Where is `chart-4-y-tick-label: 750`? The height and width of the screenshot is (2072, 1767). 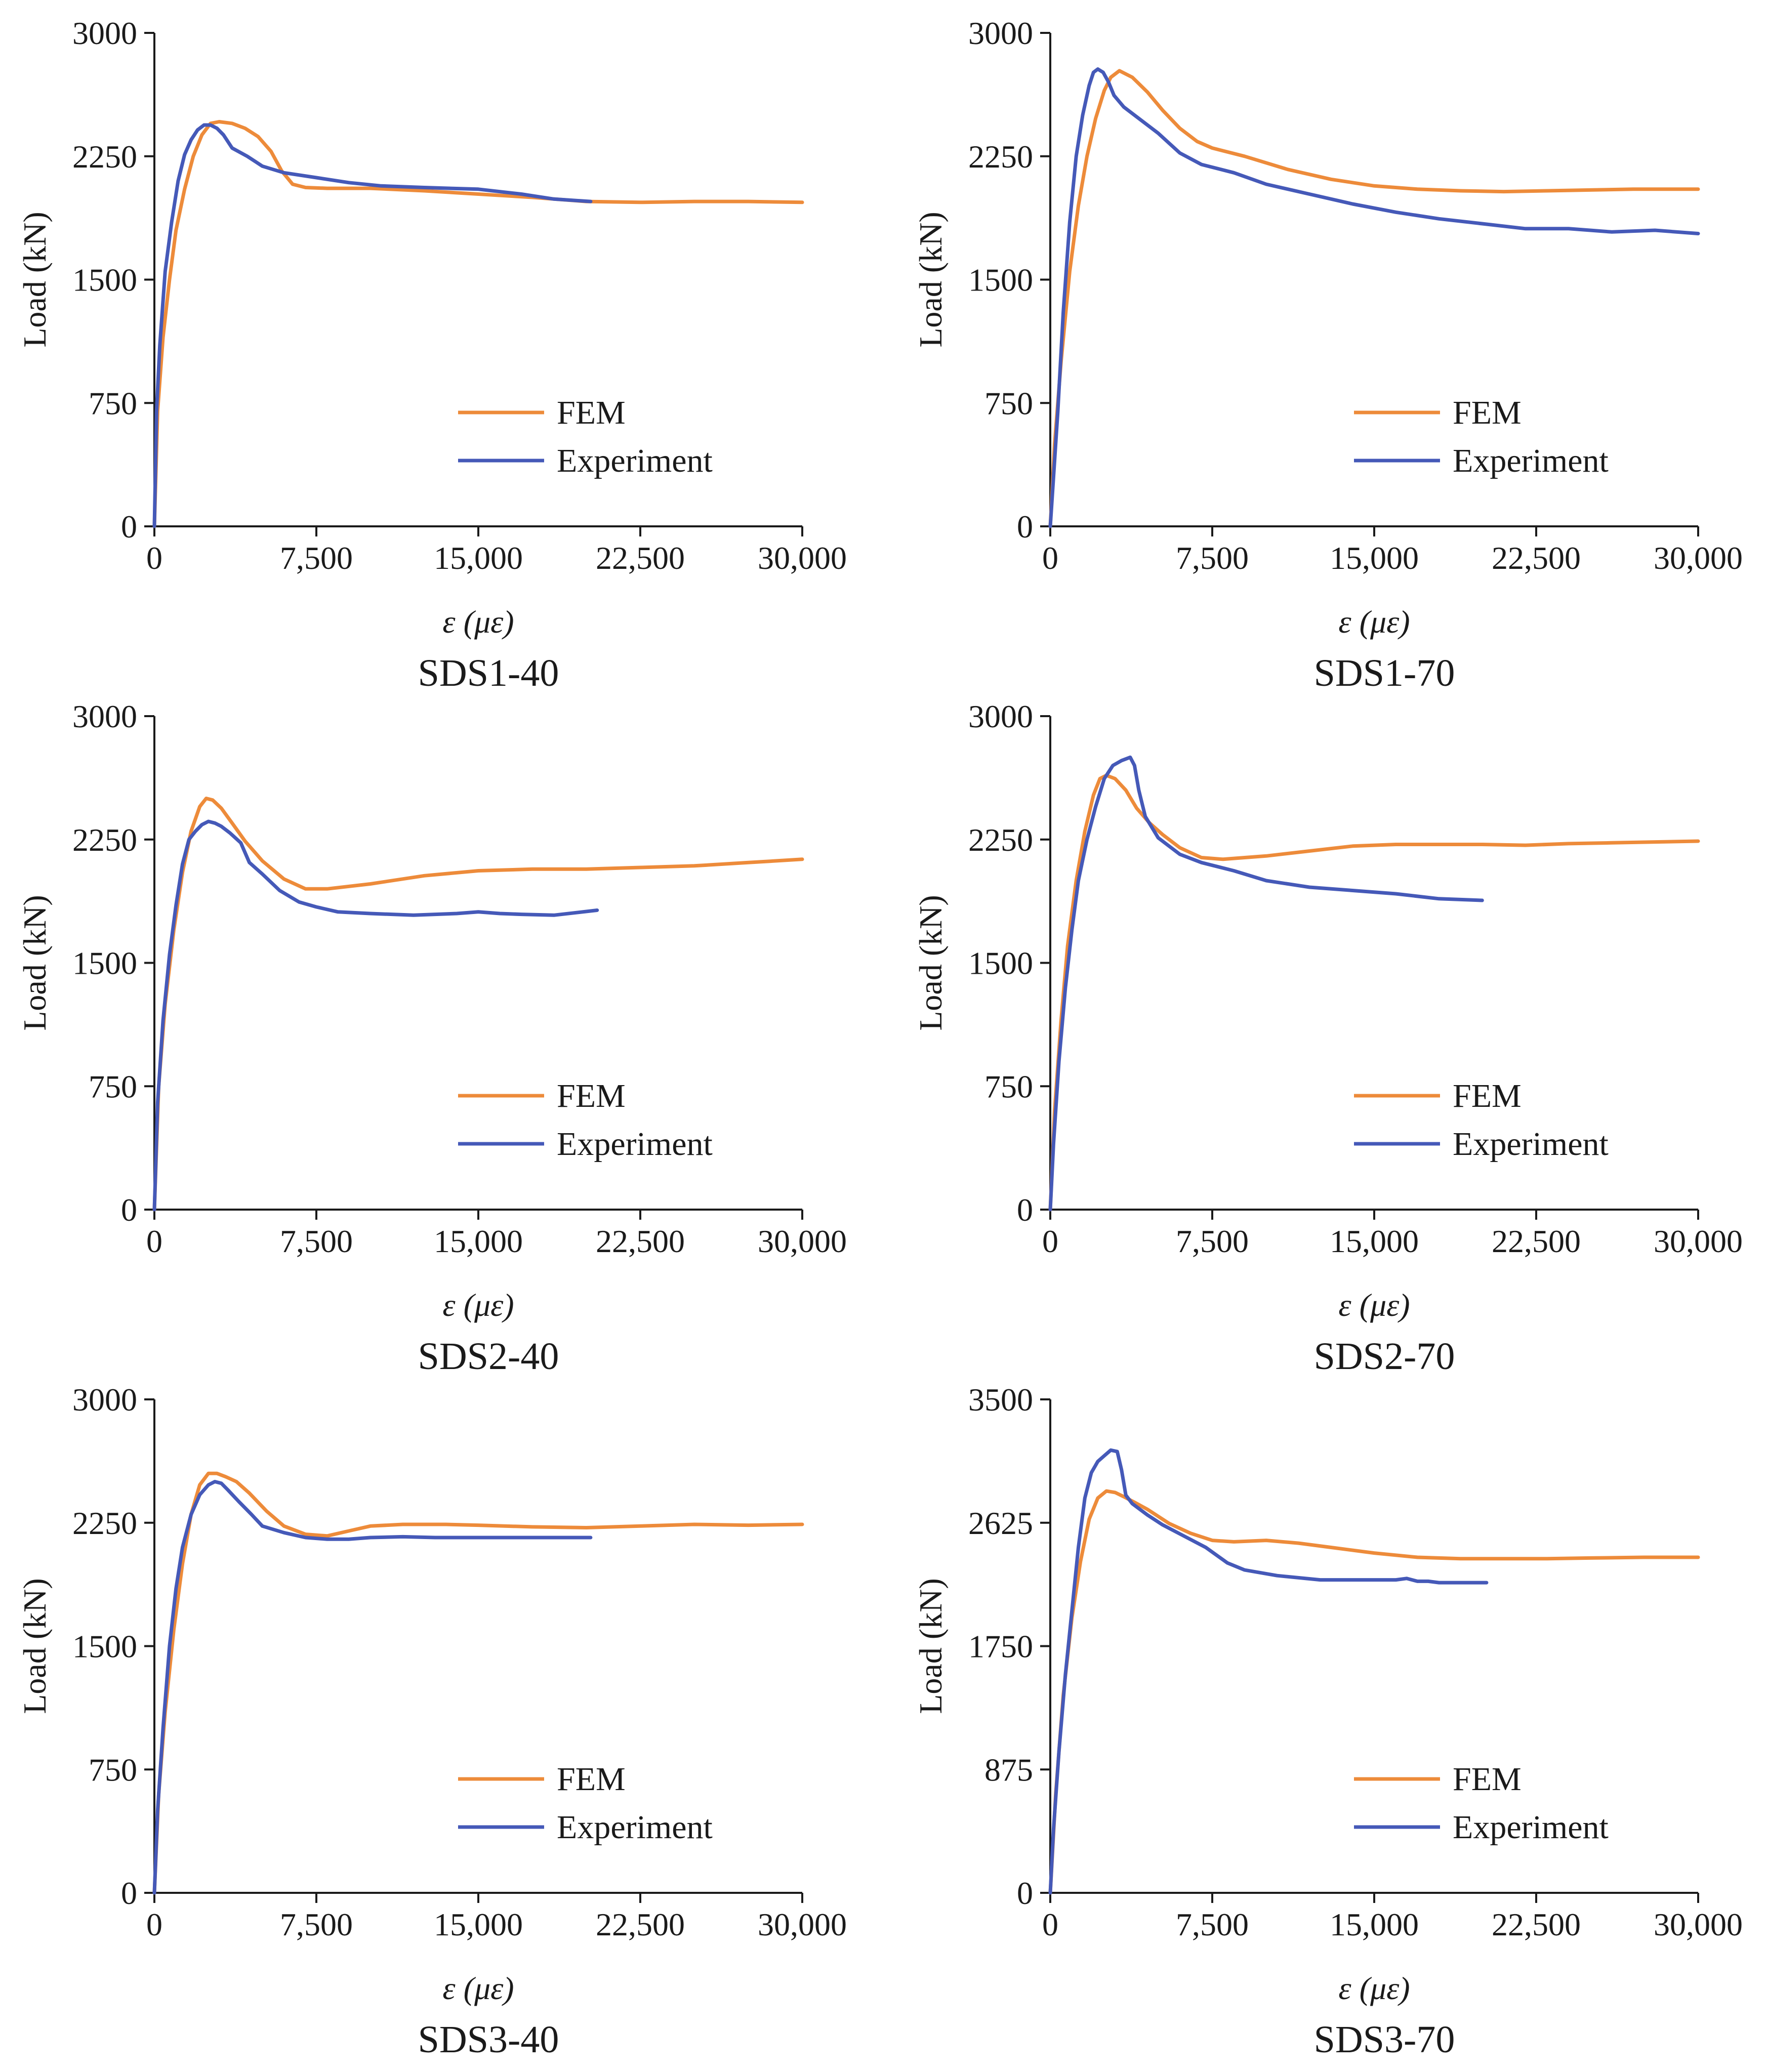 chart-4-y-tick-label: 750 is located at coordinates (1008, 1086).